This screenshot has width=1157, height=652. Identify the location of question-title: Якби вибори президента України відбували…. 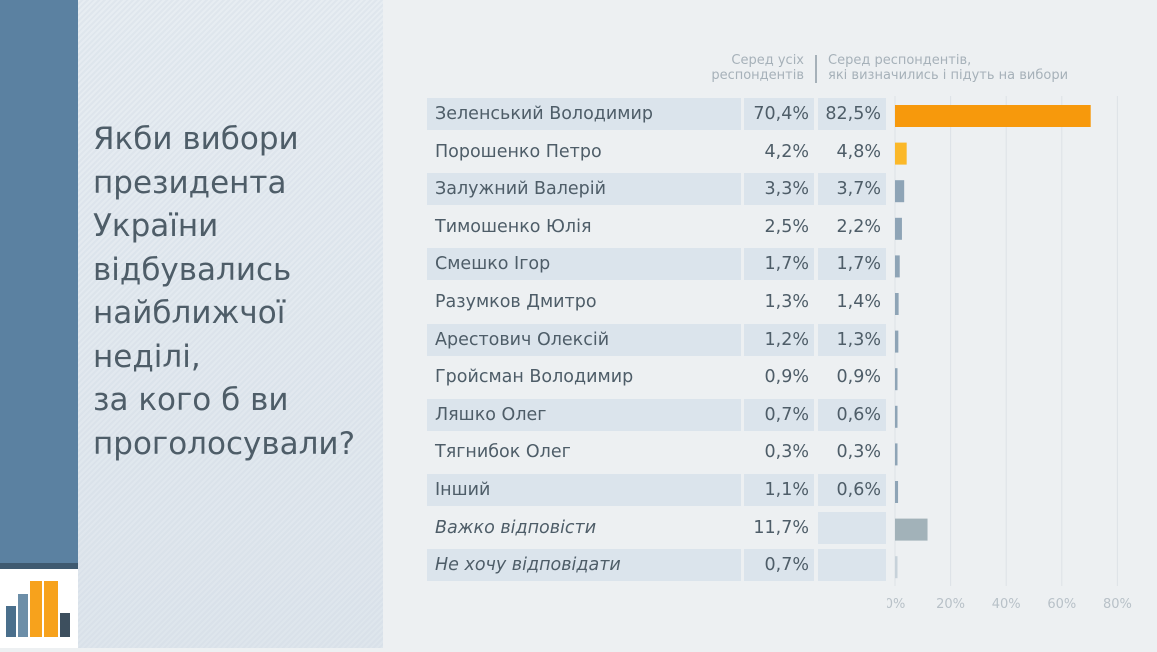
(224, 291).